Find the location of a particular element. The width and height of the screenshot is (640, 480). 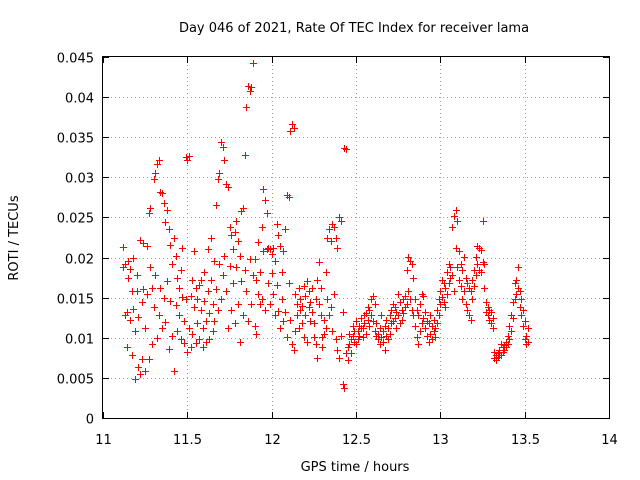

x-tick-label: 14 is located at coordinates (609, 440).